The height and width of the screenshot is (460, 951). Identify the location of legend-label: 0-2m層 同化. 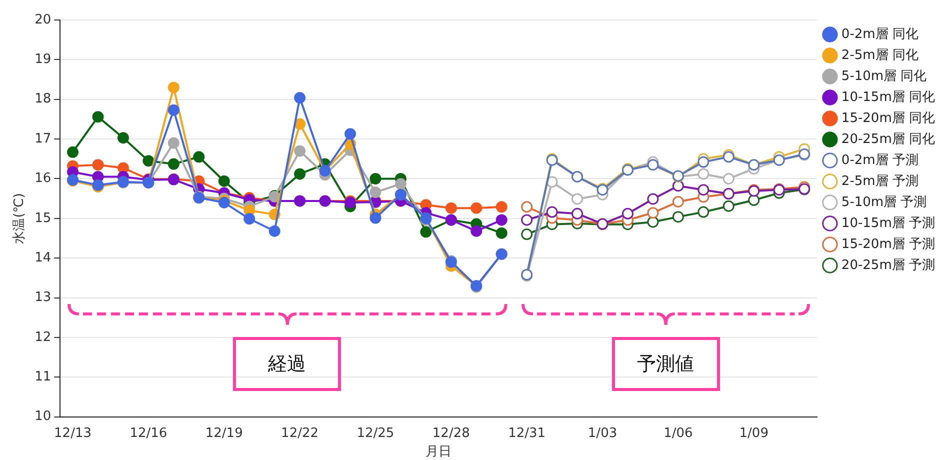
(879, 34).